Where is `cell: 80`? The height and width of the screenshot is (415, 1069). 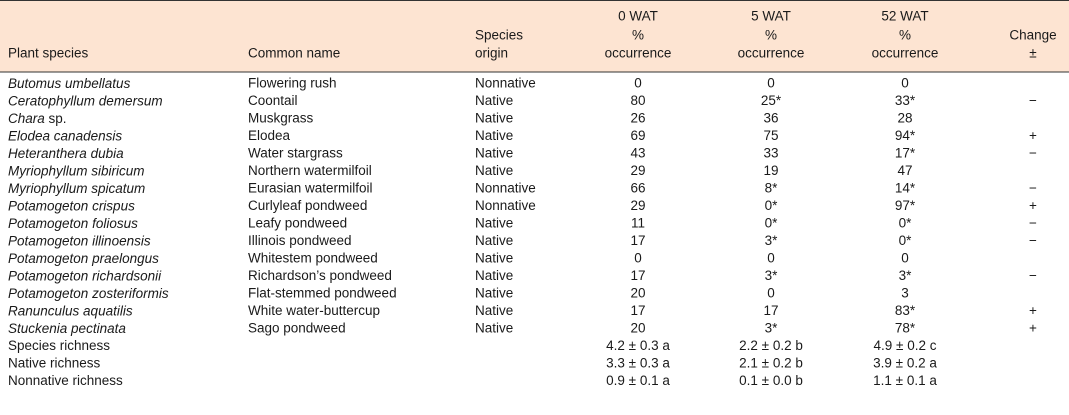
cell: 80 is located at coordinates (637, 100).